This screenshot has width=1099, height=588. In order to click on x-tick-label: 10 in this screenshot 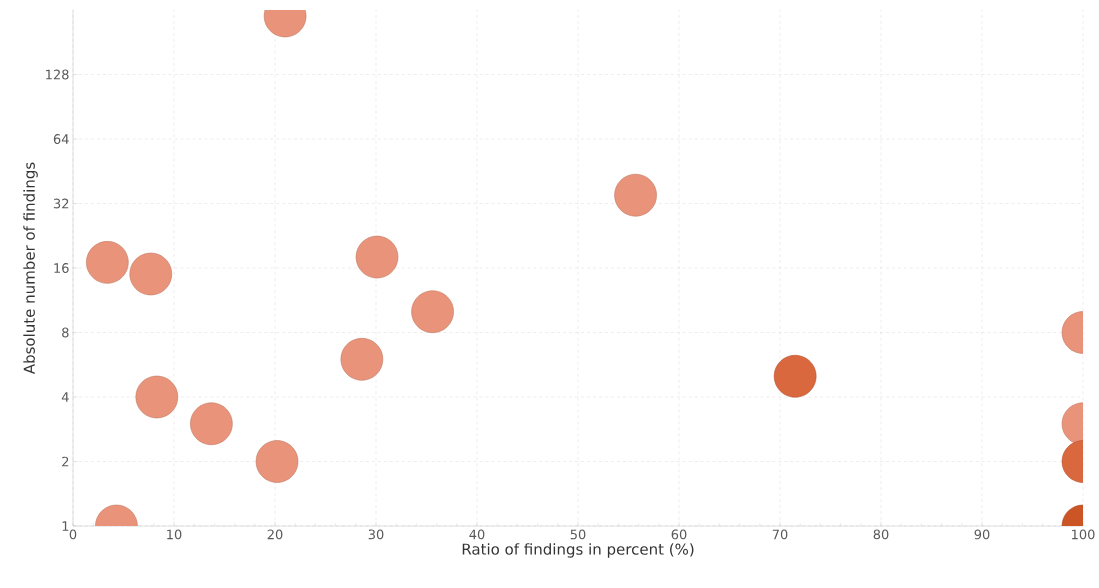, I will do `click(174, 534)`.